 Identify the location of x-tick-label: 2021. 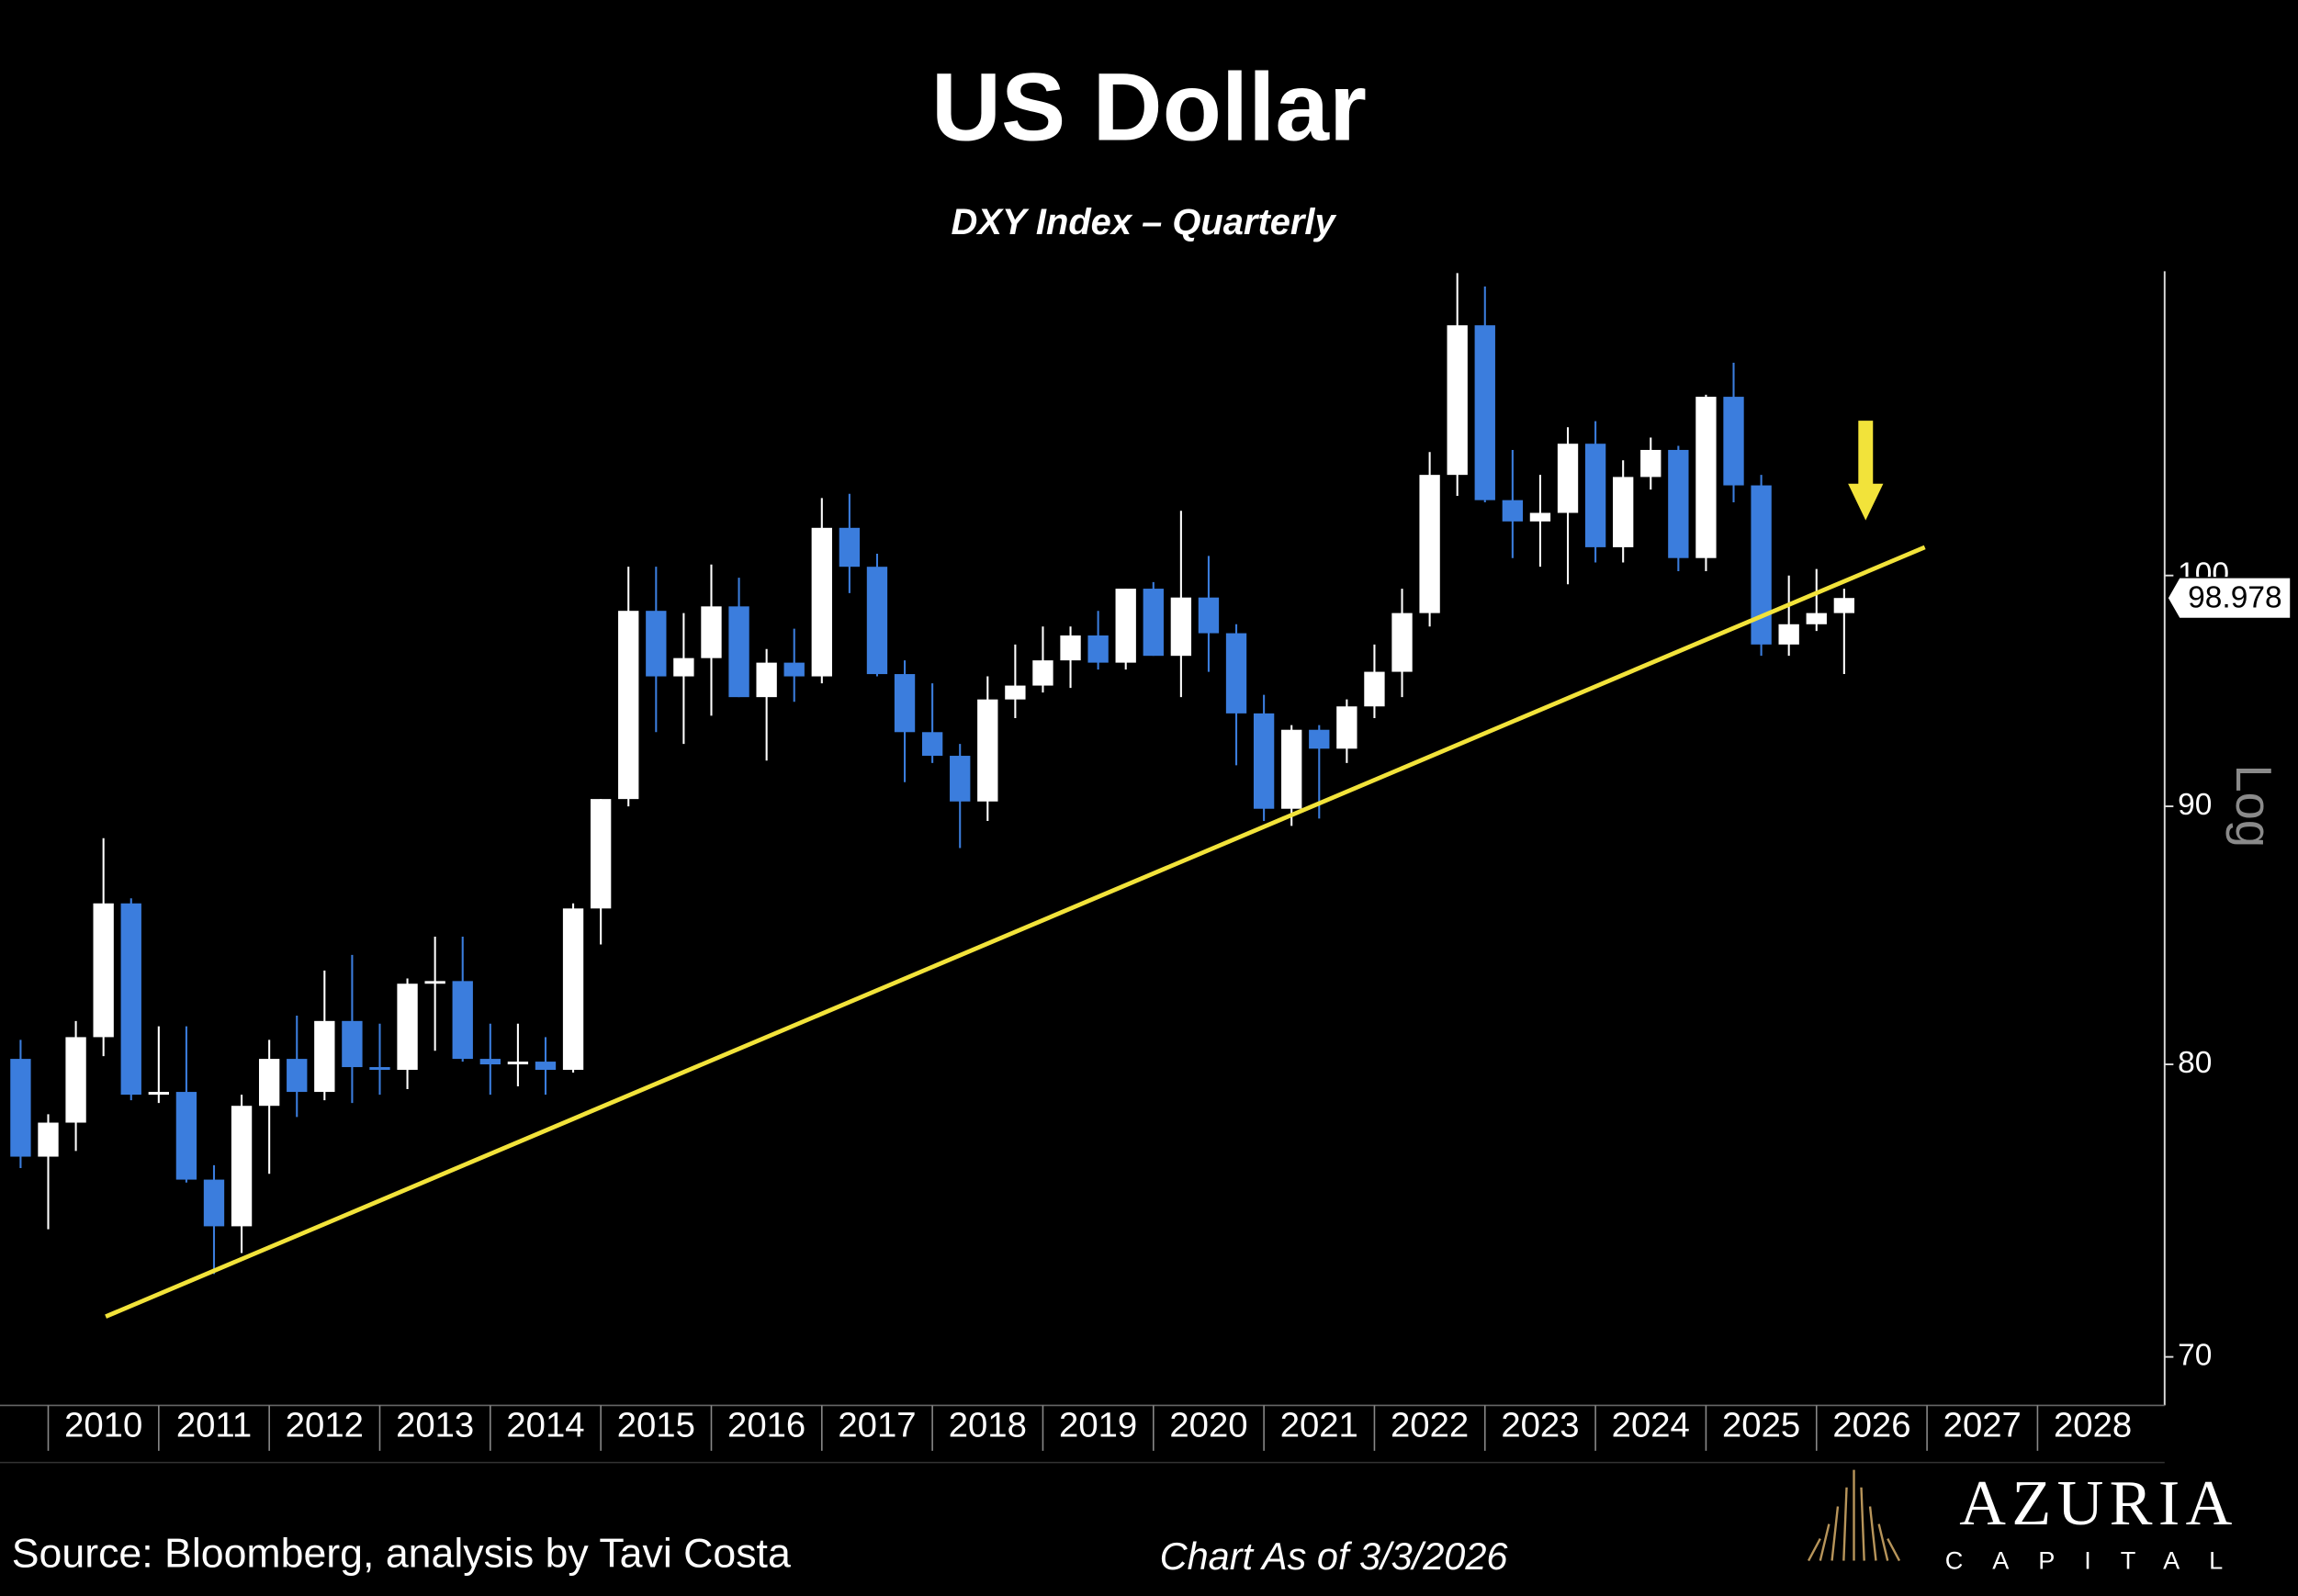
(1319, 1424).